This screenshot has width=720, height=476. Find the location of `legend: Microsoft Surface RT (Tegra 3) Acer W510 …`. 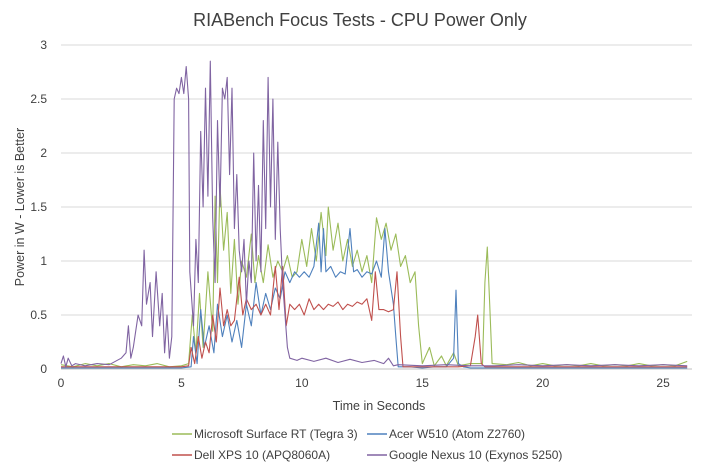

legend: Microsoft Surface RT (Tegra 3) Acer W510 … is located at coordinates (367, 444).